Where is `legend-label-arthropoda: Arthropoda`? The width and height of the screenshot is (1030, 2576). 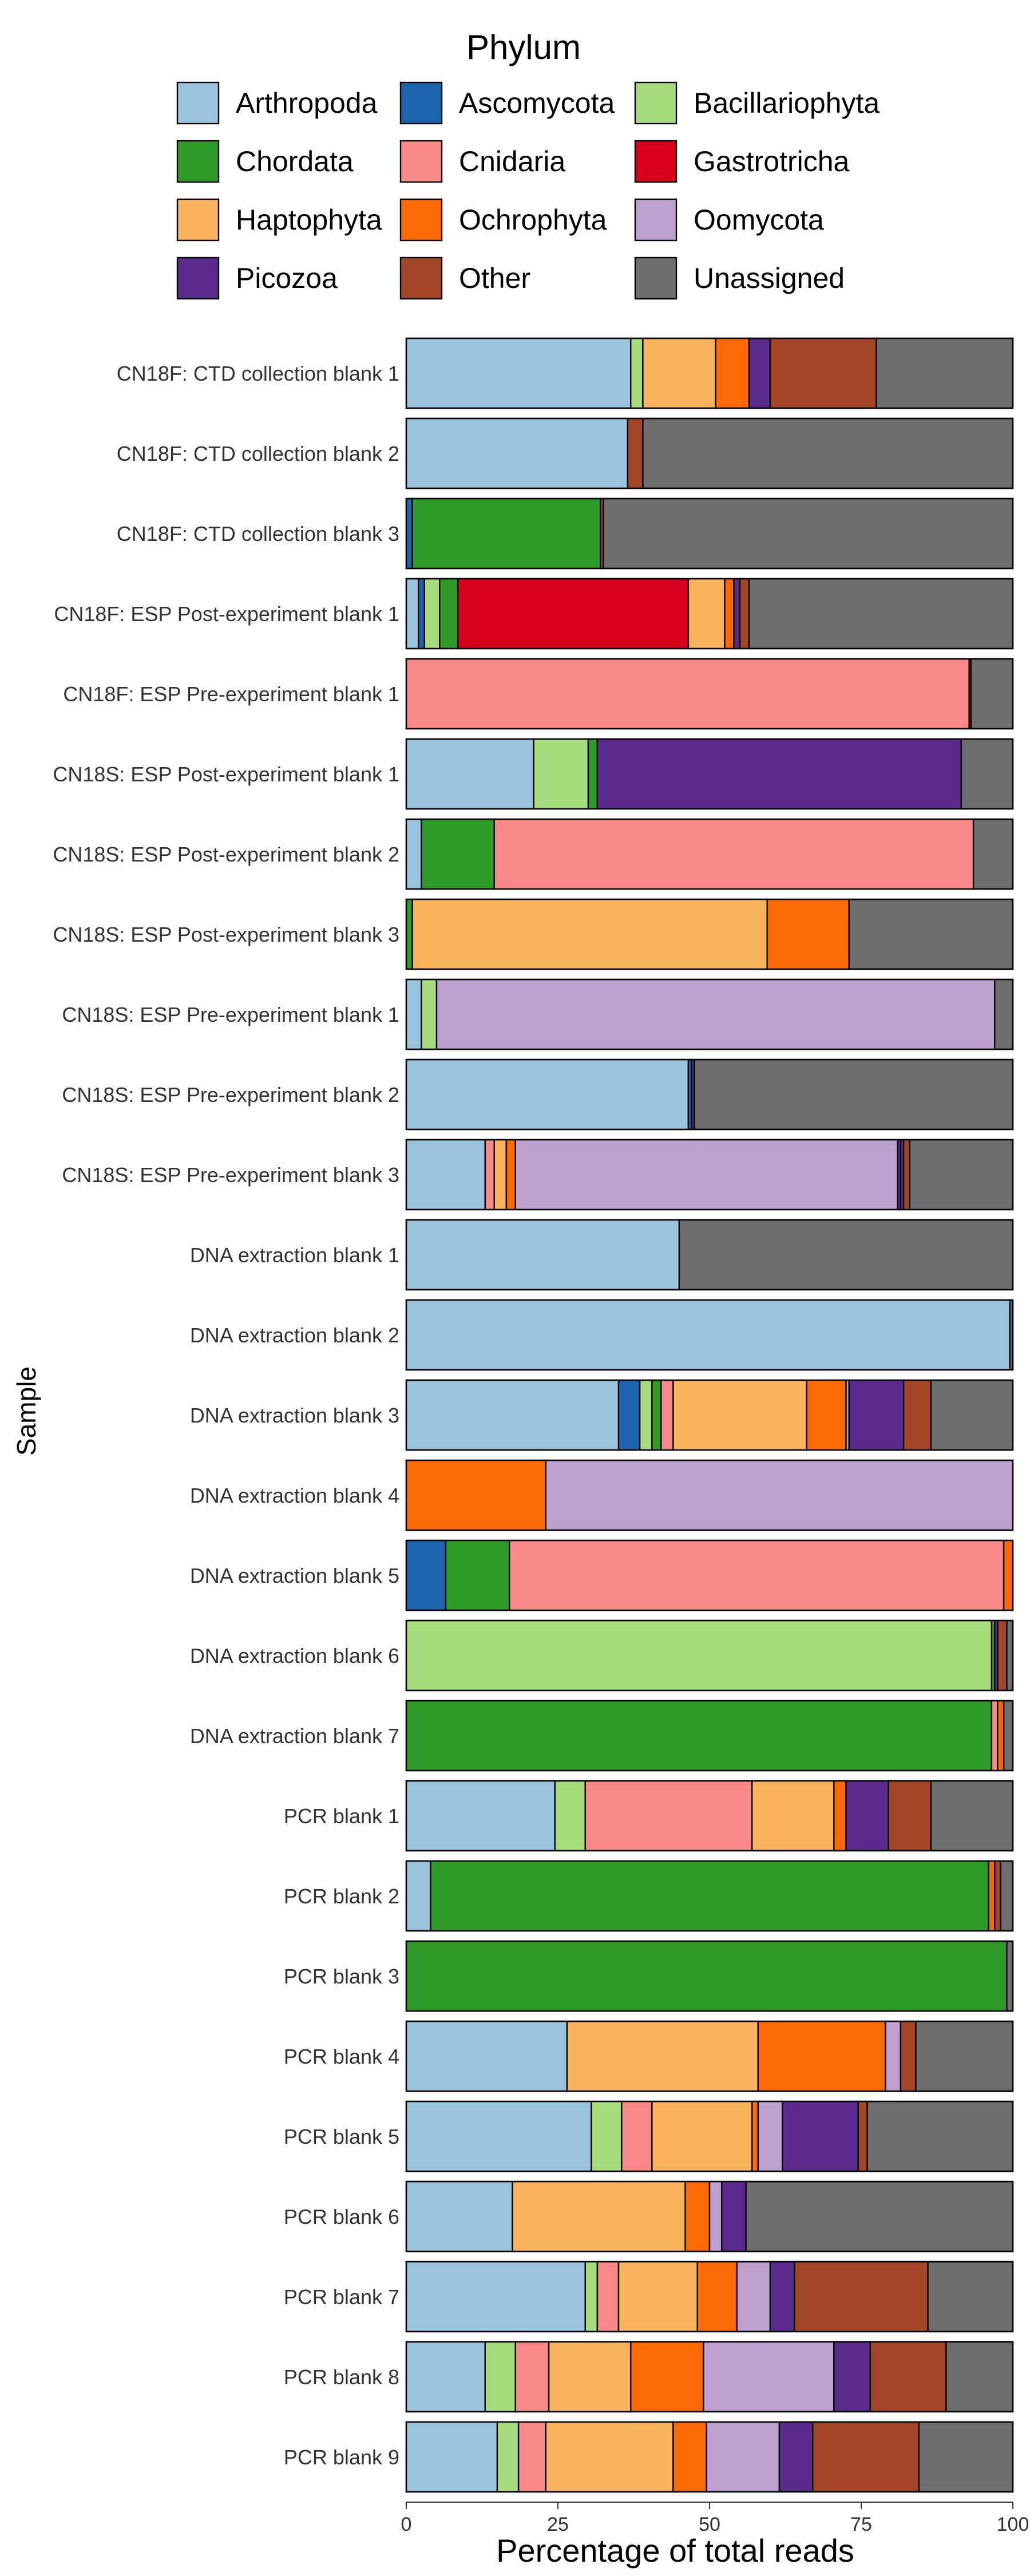
legend-label-arthropoda: Arthropoda is located at coordinates (307, 103).